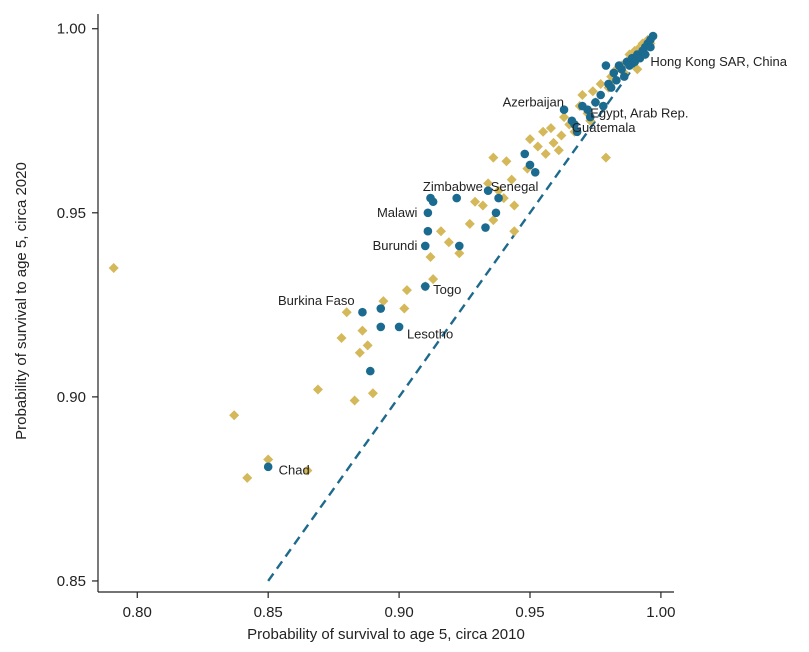 The image size is (809, 652). What do you see at coordinates (137, 612) in the screenshot?
I see `x-tick-label: 0.80` at bounding box center [137, 612].